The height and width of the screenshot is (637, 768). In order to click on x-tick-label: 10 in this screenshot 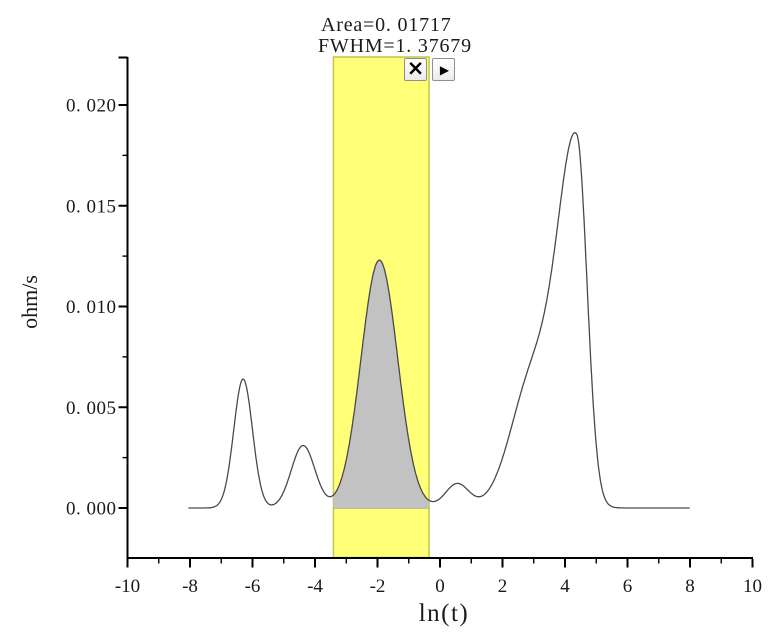, I will do `click(752, 586)`.